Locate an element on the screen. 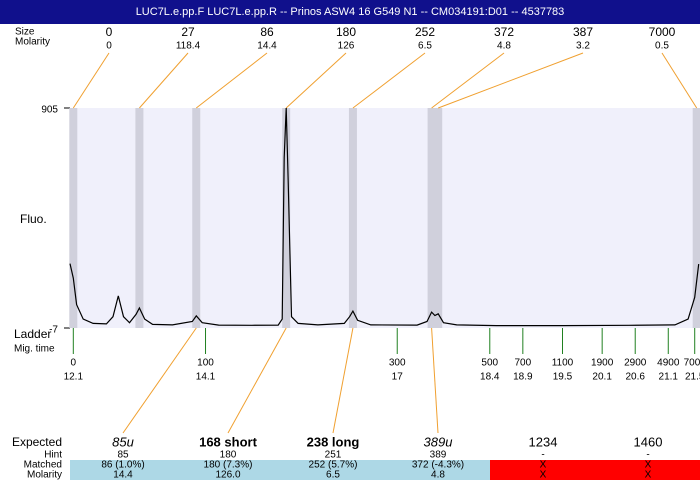 The image size is (700, 480). table-matched: 180 (7.3%) is located at coordinates (228, 465).